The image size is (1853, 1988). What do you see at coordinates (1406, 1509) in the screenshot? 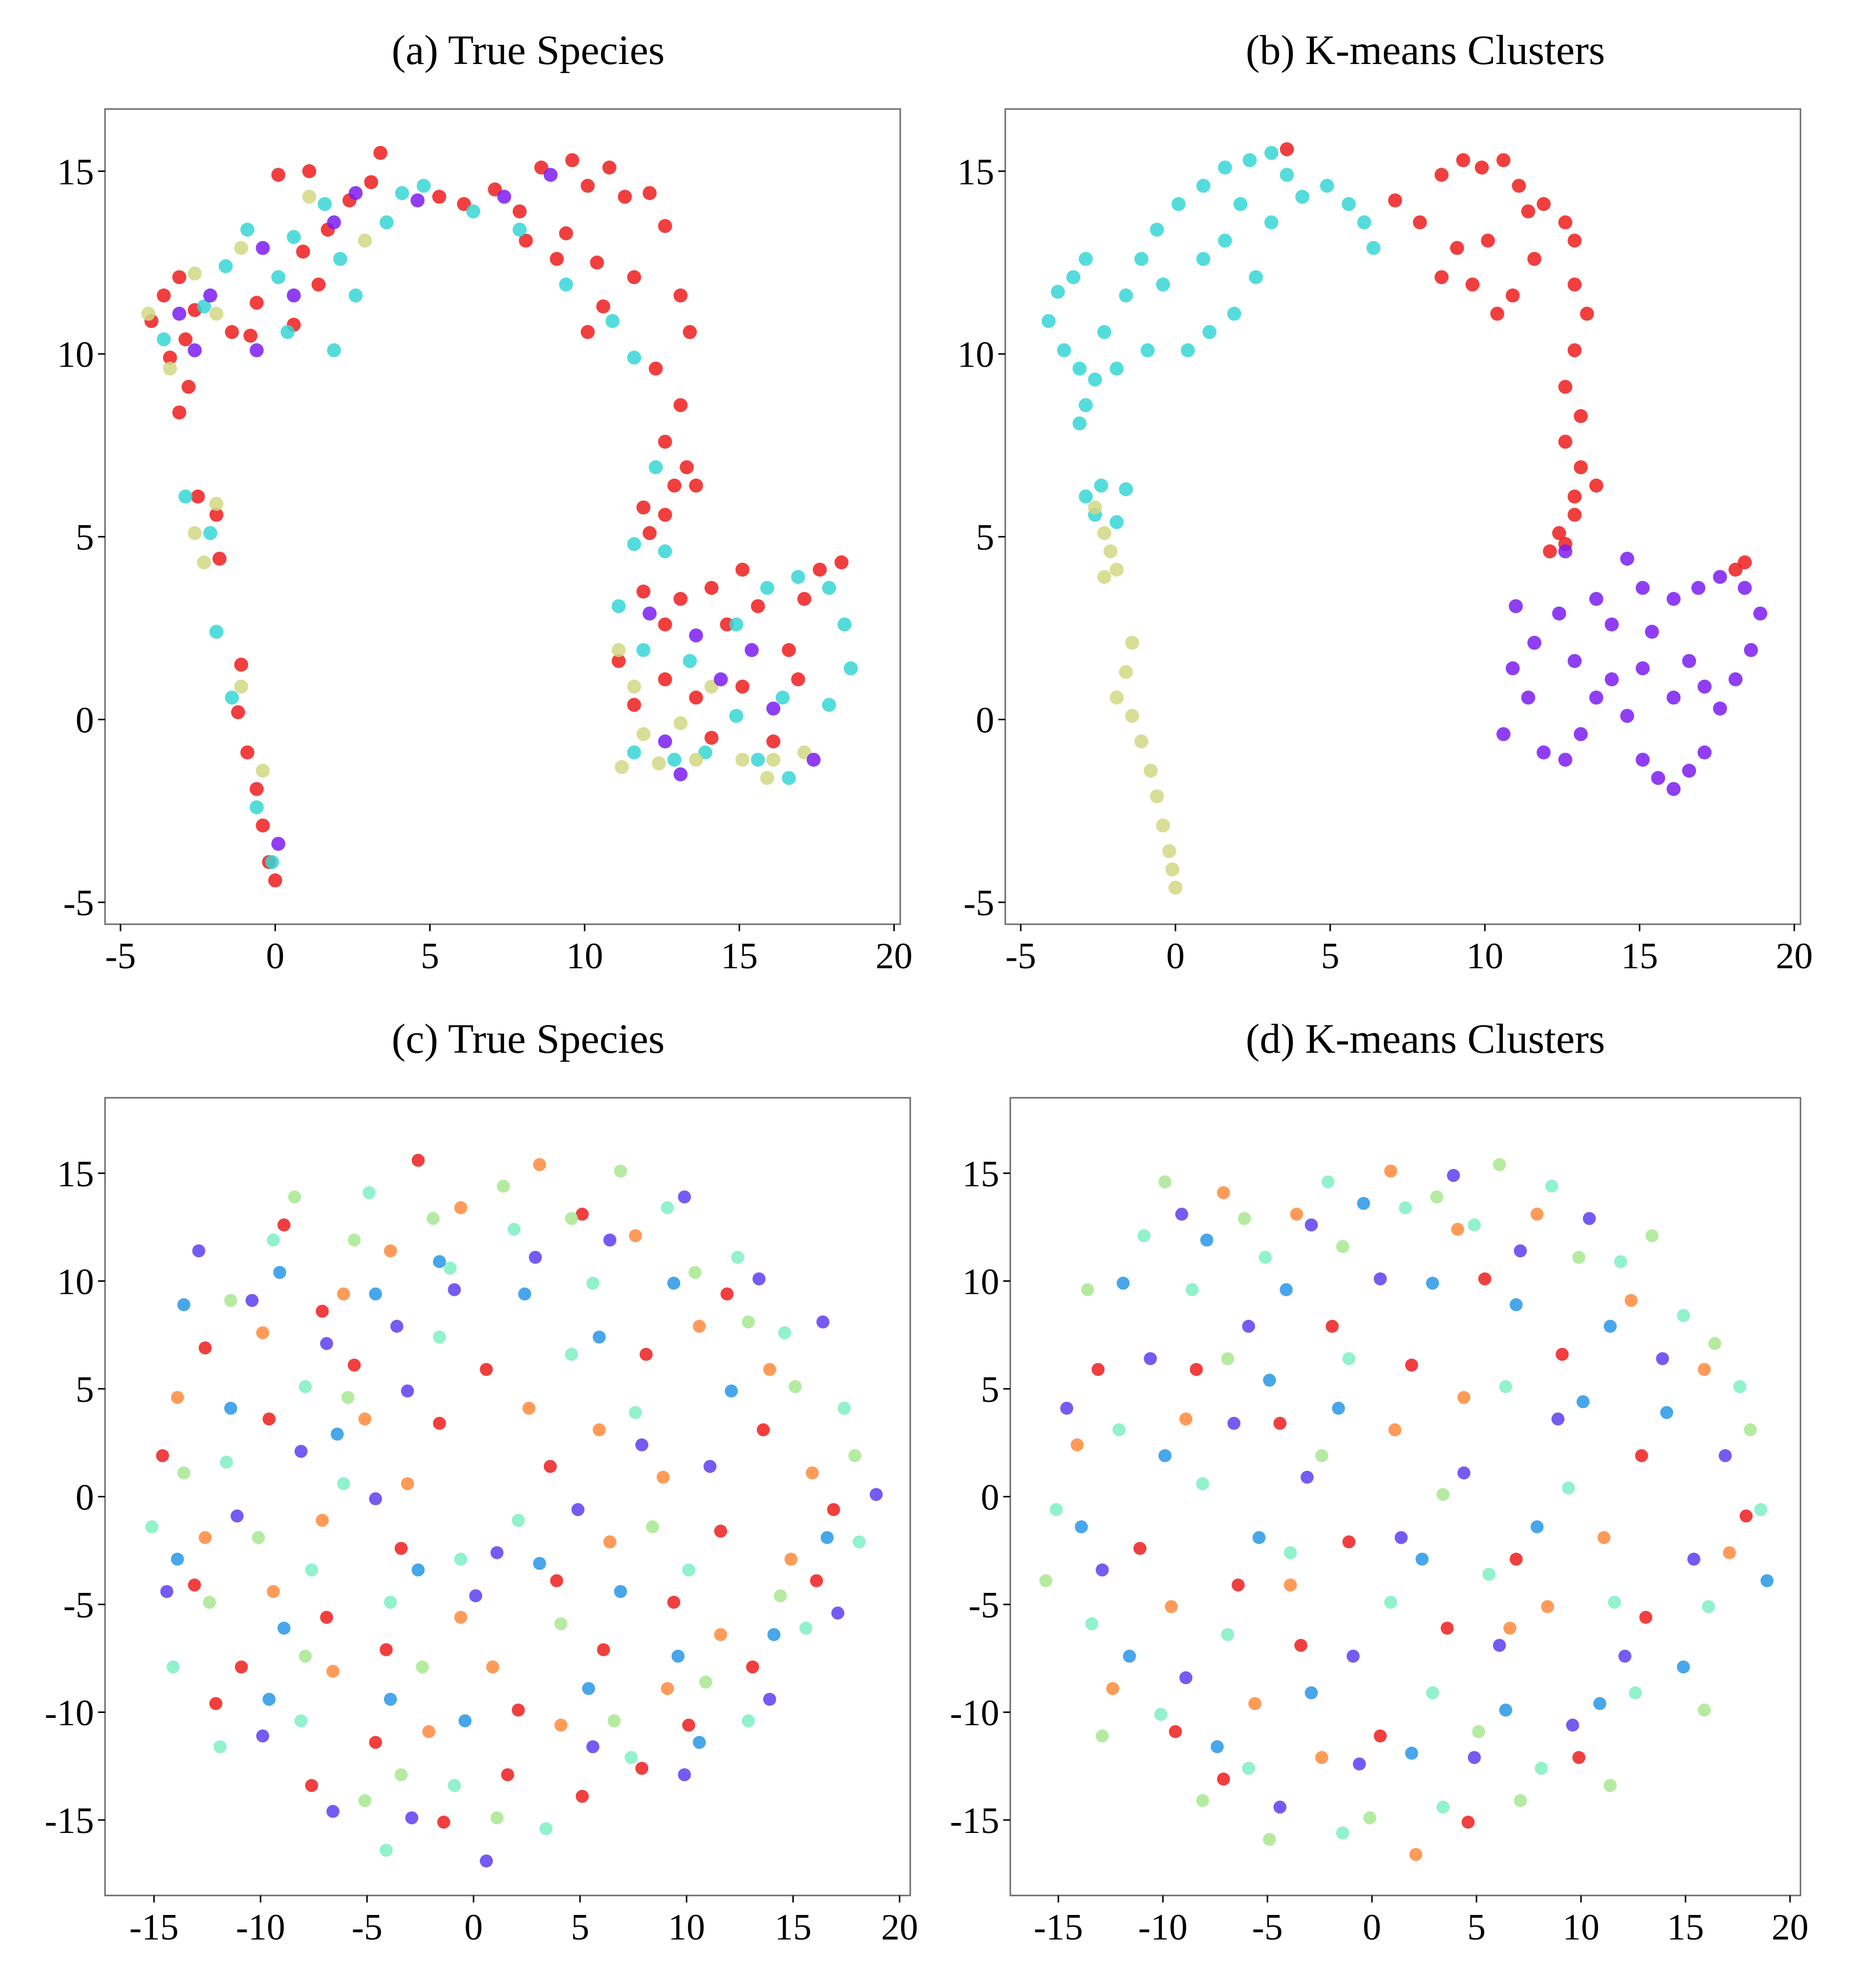
I see `panel-d-points` at bounding box center [1406, 1509].